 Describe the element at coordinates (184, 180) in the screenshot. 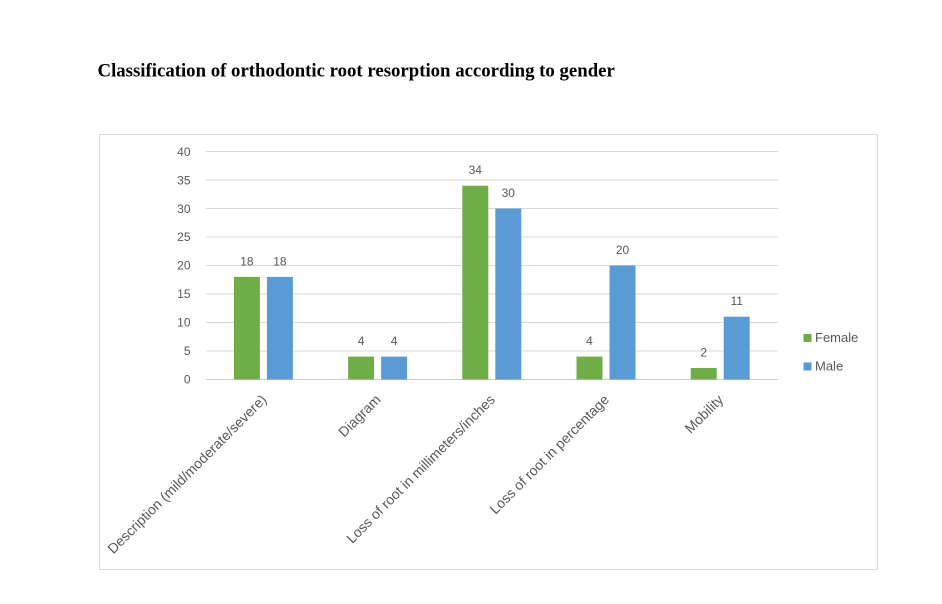

I see `svg-text: 35` at that location.